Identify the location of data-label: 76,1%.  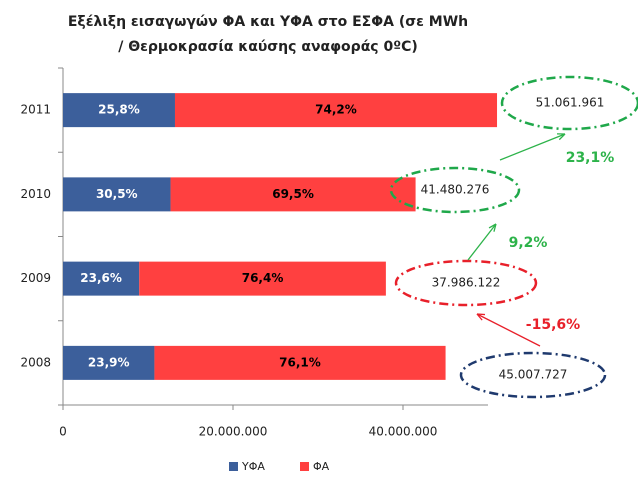
(300, 362).